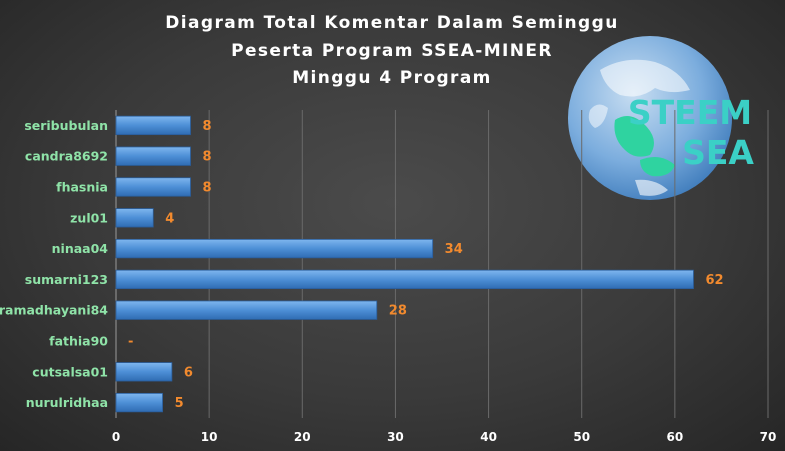  Describe the element at coordinates (144, 372) in the screenshot. I see `bar-cutsalsa01` at that location.